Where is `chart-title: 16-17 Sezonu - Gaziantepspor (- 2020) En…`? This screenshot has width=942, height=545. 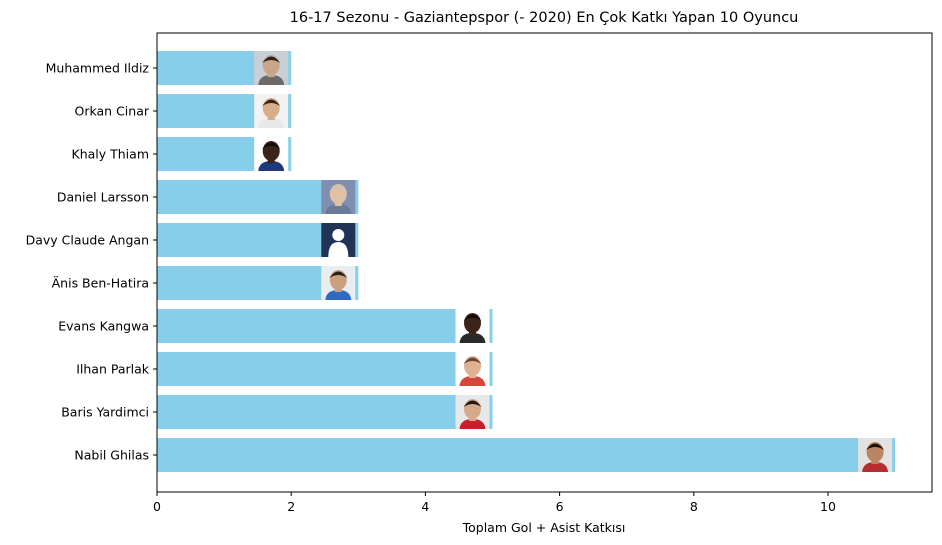 chart-title: 16-17 Sezonu - Gaziantepspor (- 2020) En… is located at coordinates (544, 18).